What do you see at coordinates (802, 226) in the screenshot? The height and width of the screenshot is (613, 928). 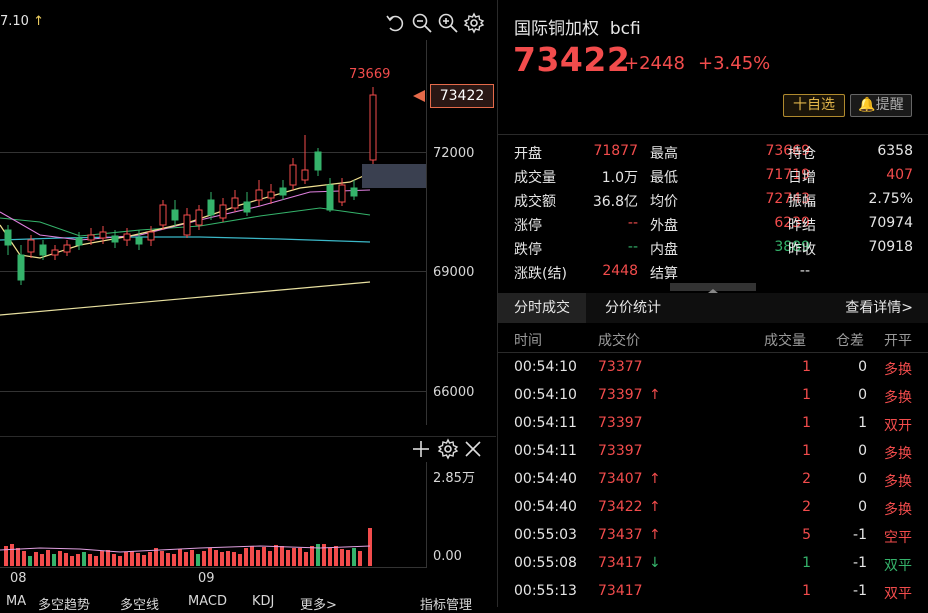 I see `quote-label: 昨结` at bounding box center [802, 226].